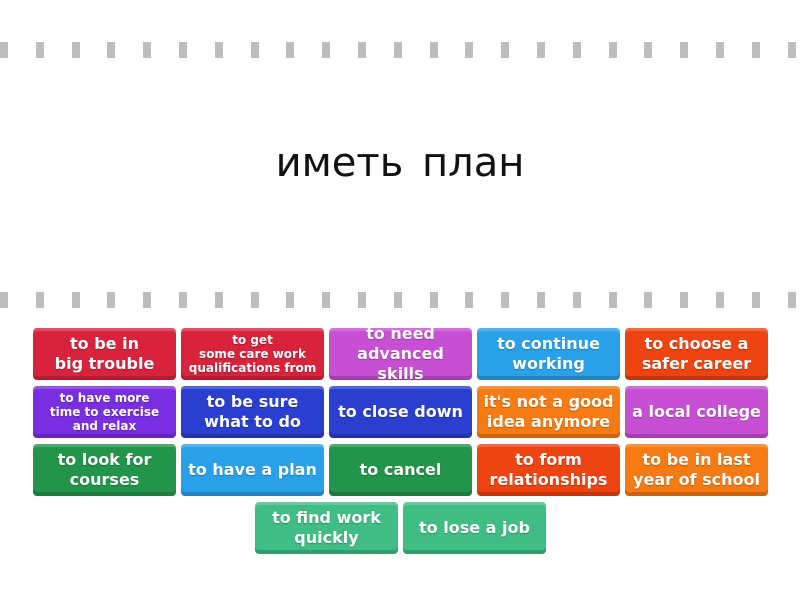 The image size is (800, 600). I want to click on tile-label: to cancel, so click(400, 469).